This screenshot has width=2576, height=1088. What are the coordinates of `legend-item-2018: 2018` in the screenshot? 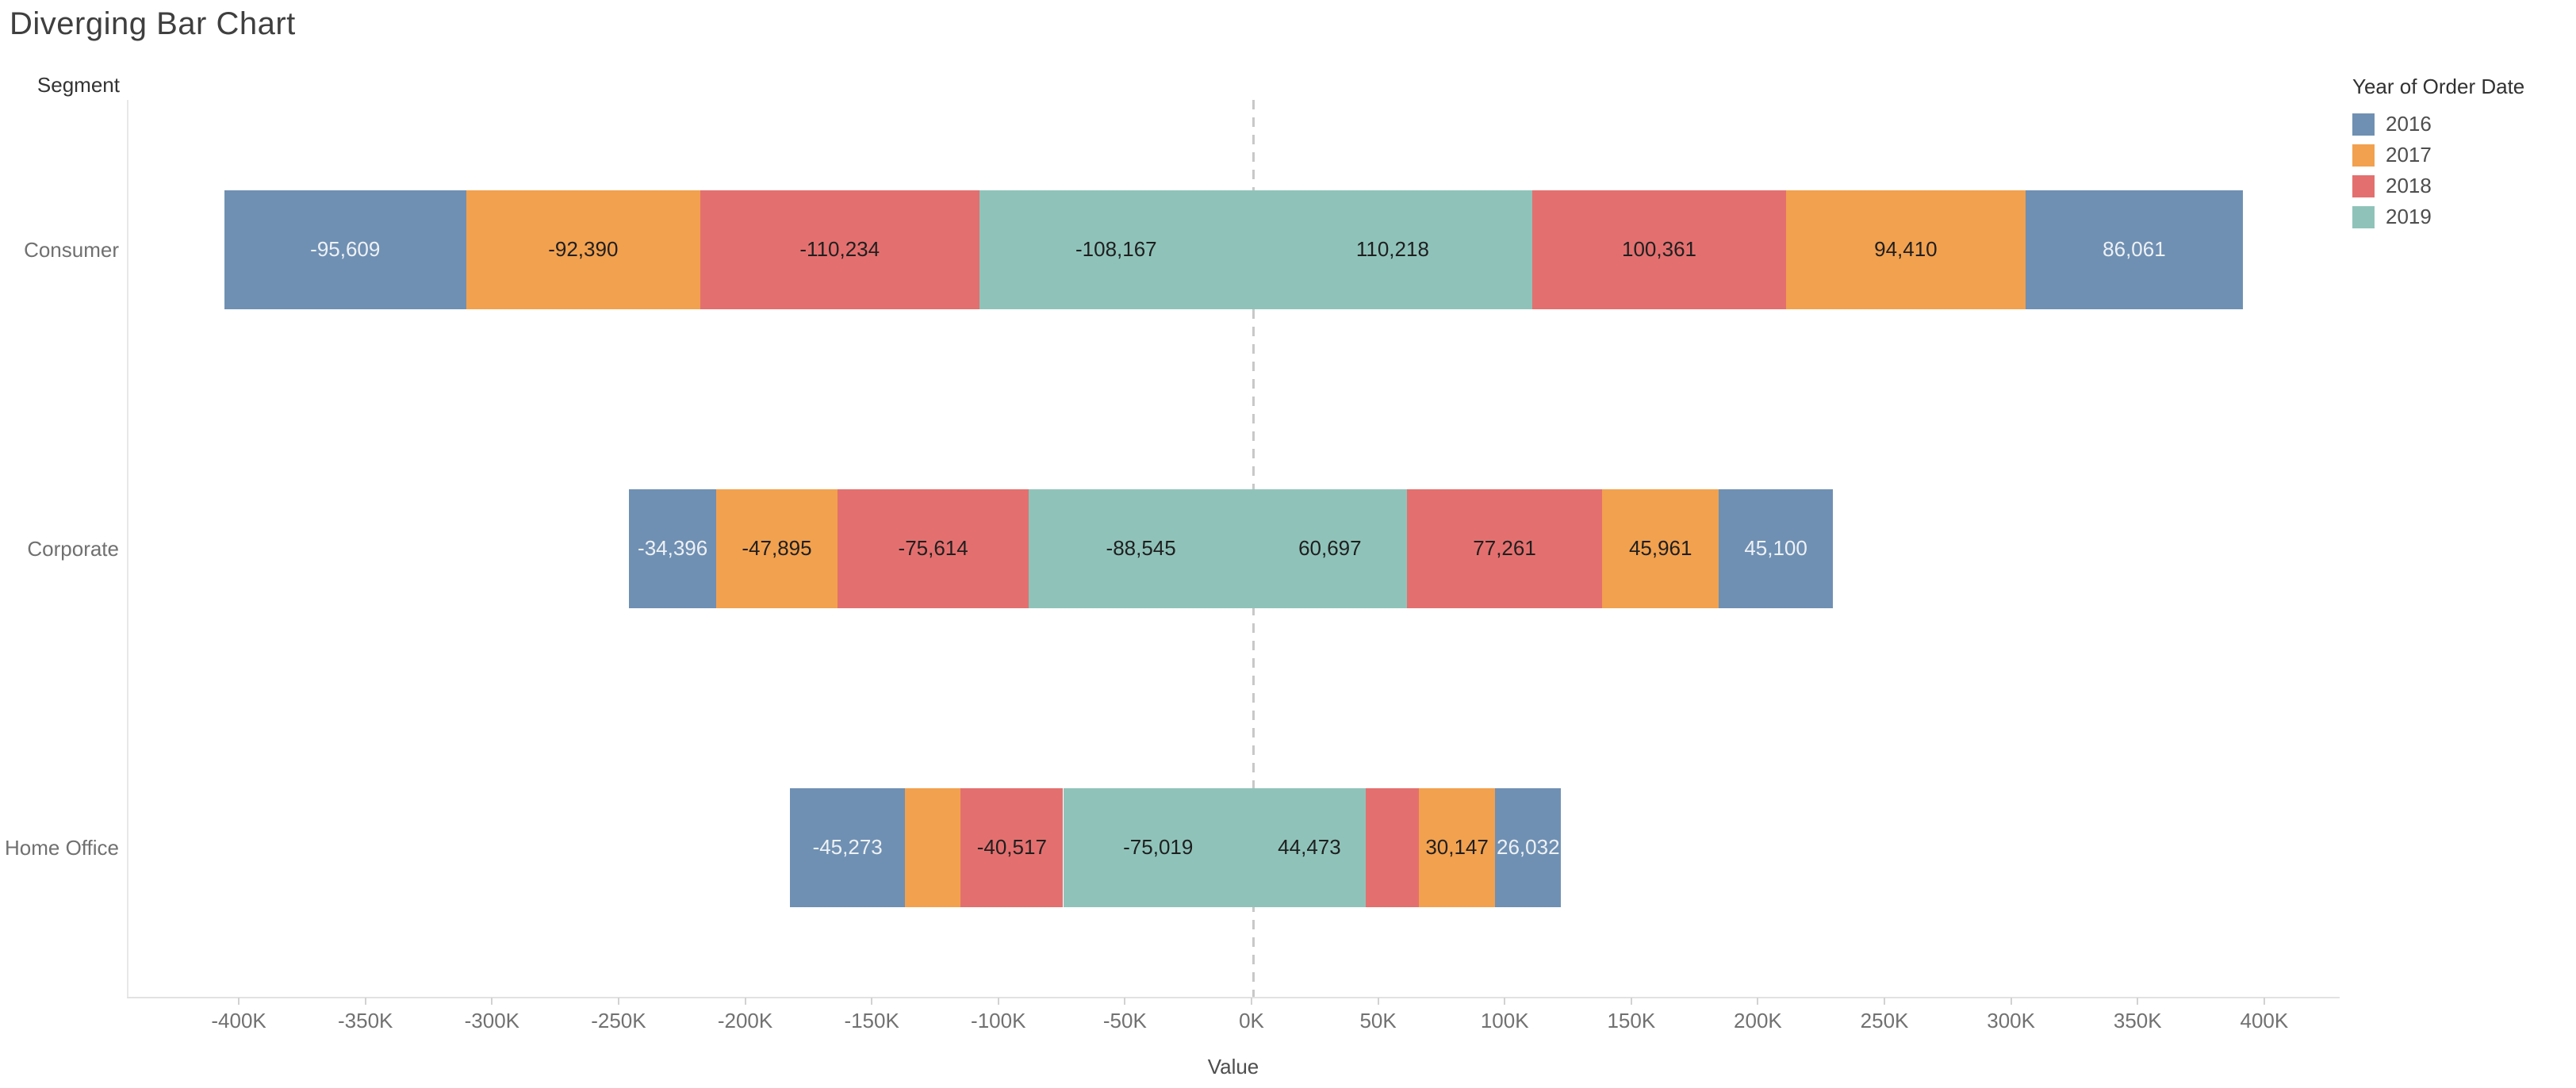 It's located at (2463, 185).